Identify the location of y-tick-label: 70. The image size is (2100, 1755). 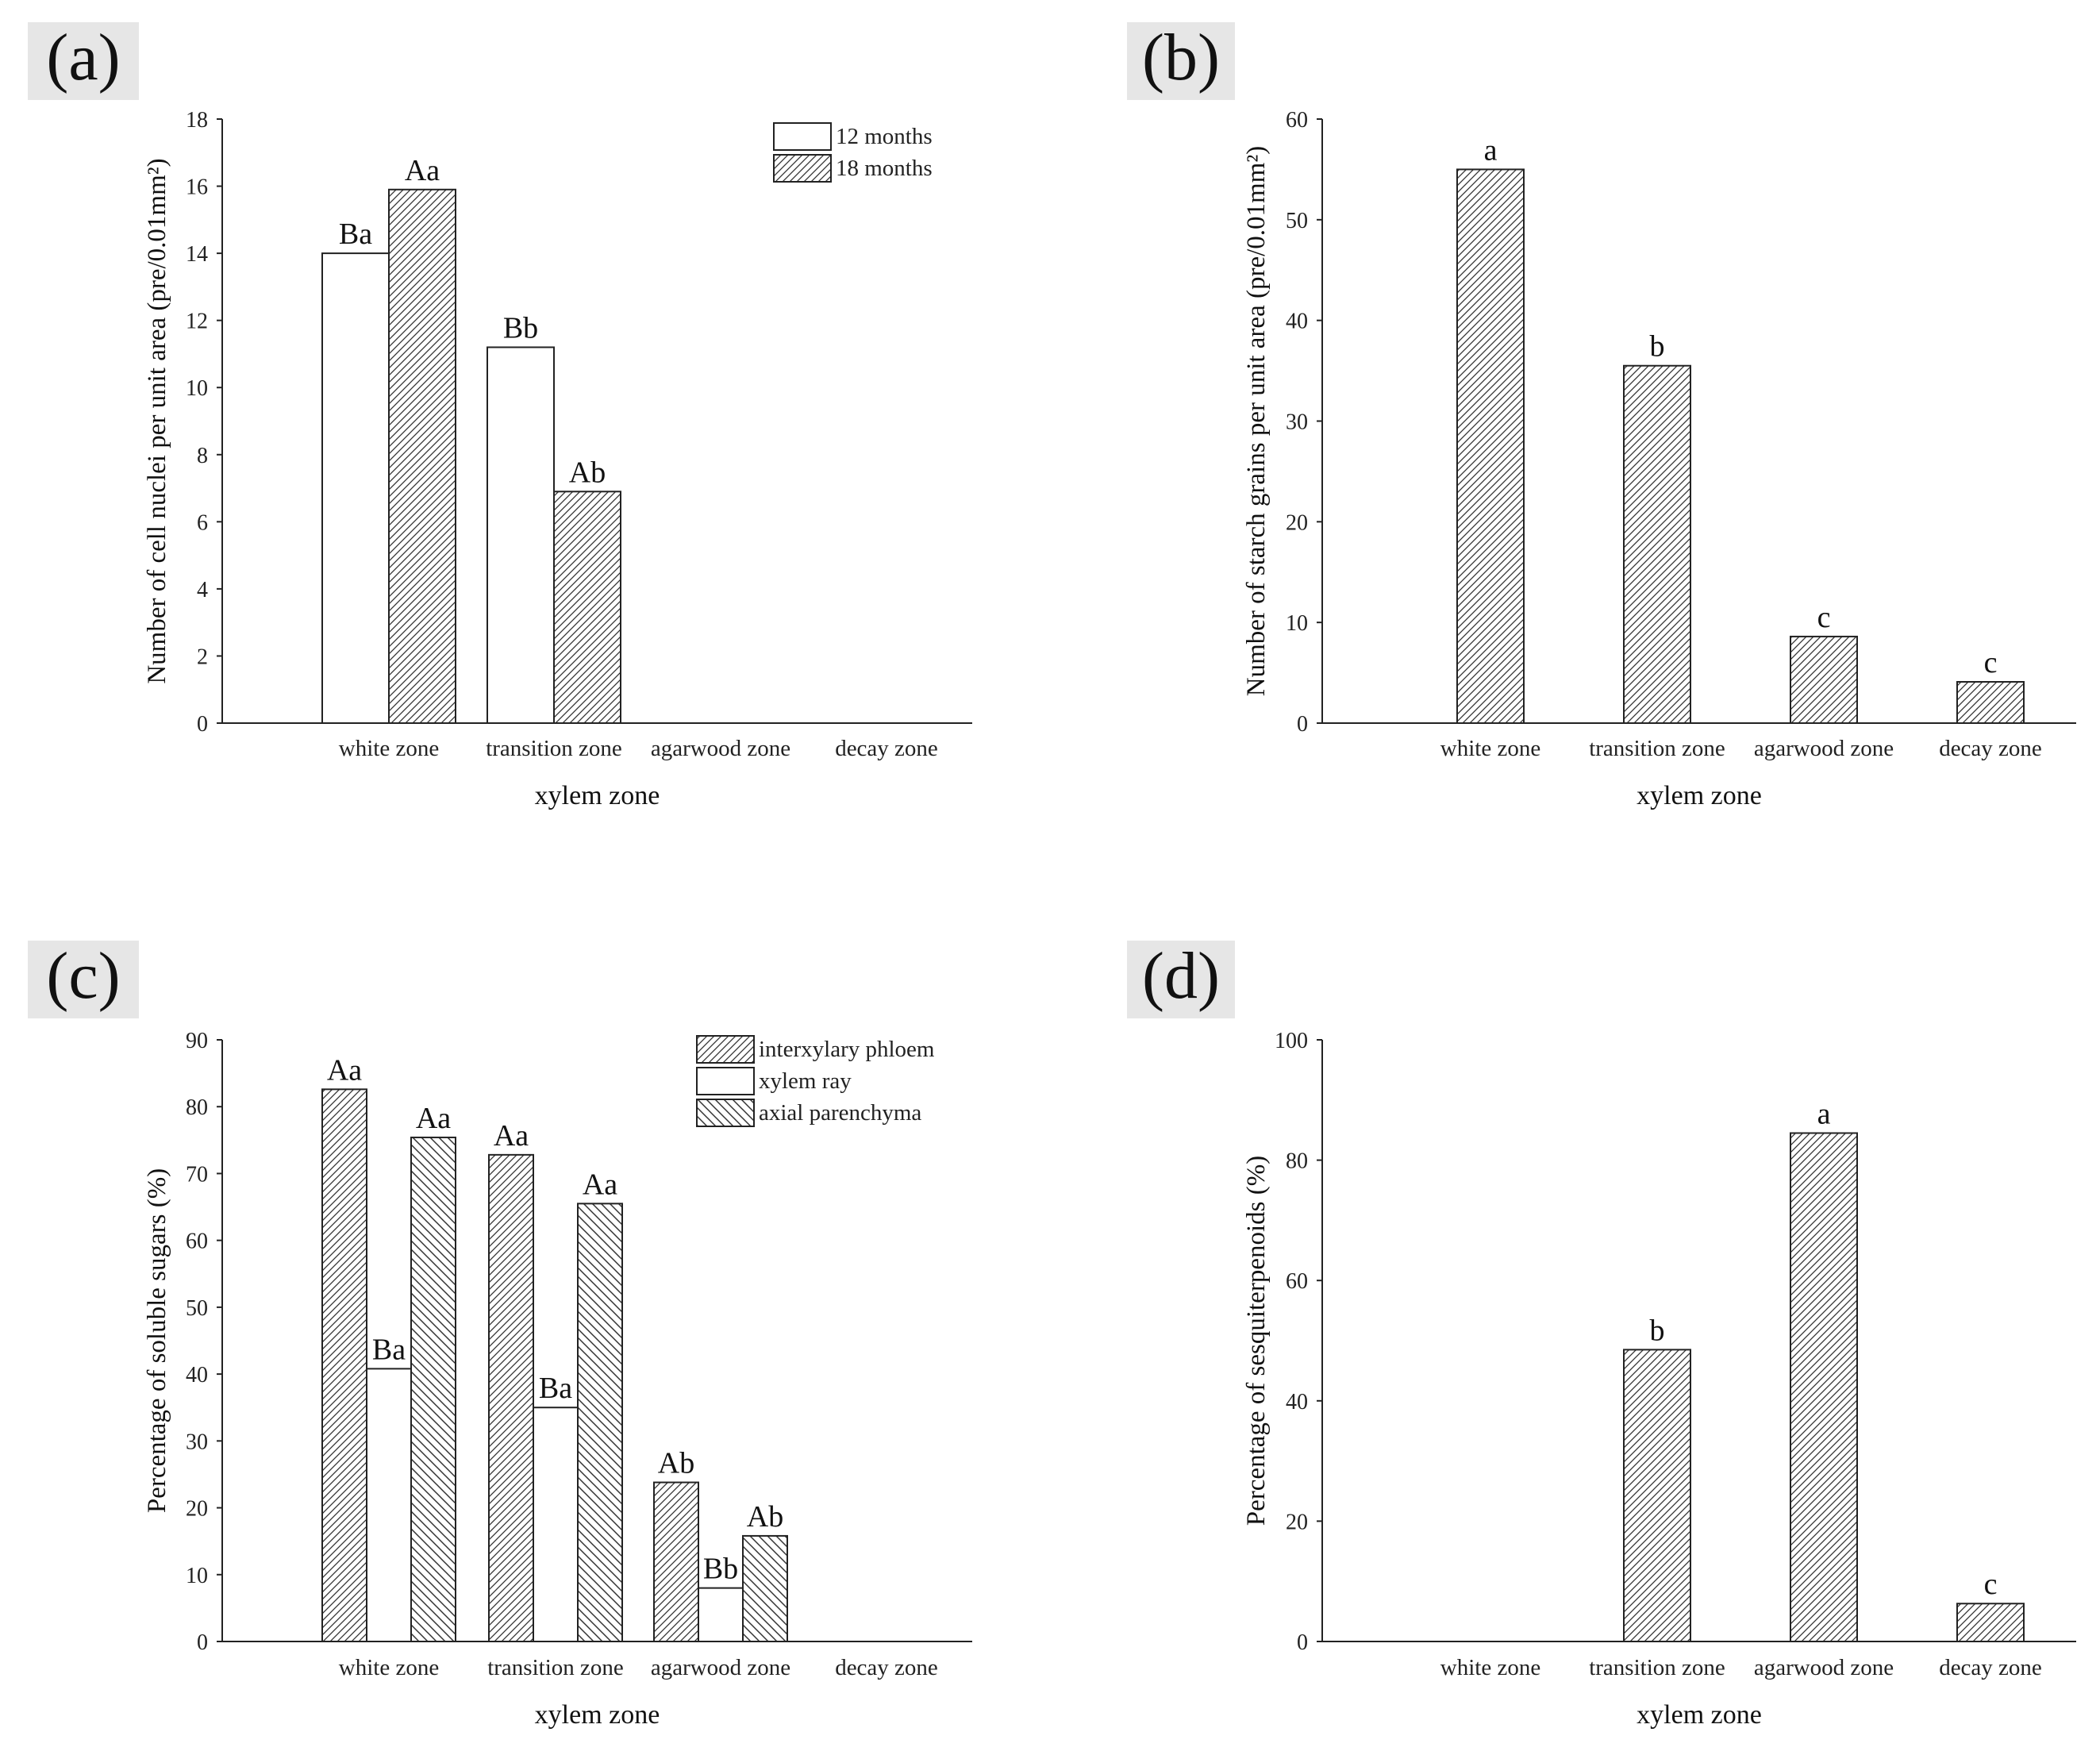
(197, 1174).